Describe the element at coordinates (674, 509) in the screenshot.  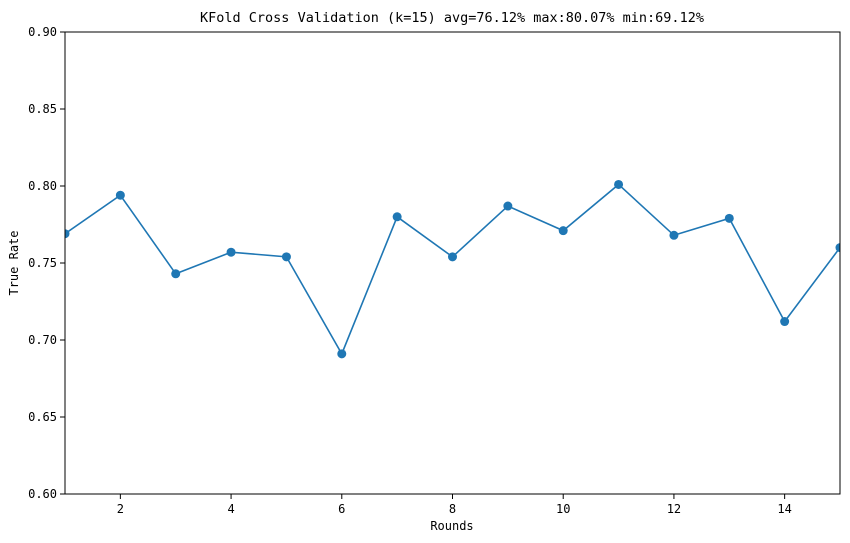
I see `x-tick-label: 12` at that location.